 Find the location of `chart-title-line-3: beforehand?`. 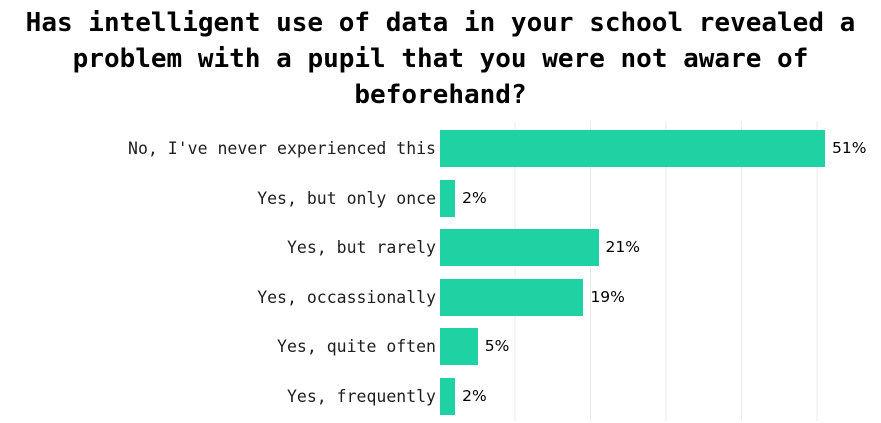

chart-title-line-3: beforehand? is located at coordinates (440, 95).